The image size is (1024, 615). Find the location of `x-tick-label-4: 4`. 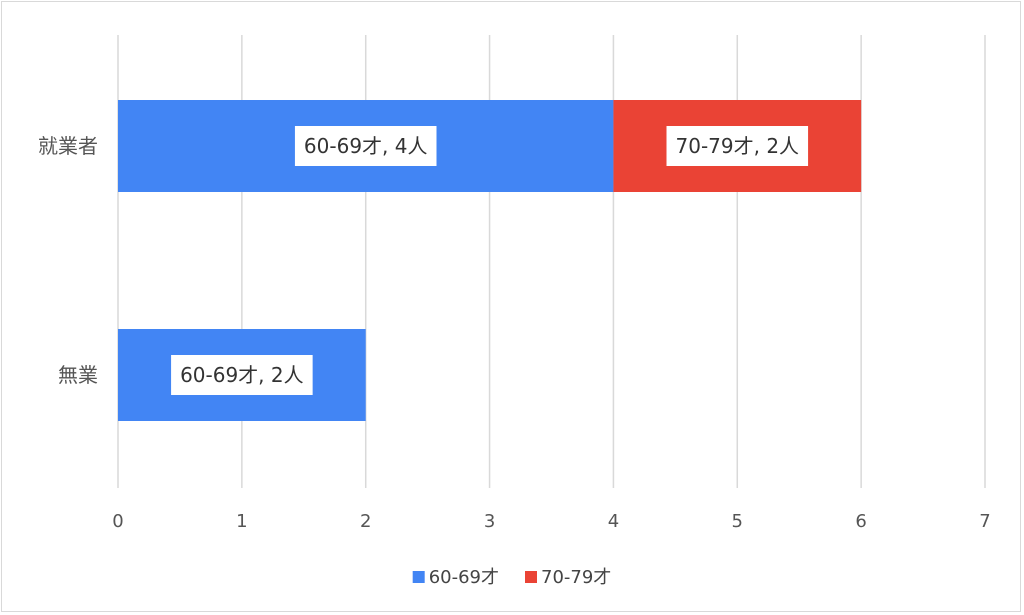

x-tick-label-4: 4 is located at coordinates (613, 521).